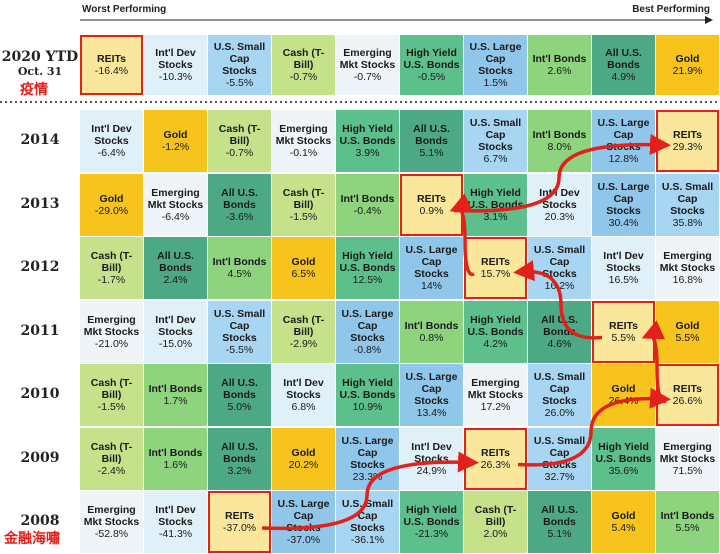 The image size is (720, 554). What do you see at coordinates (303, 153) in the screenshot?
I see `return-value: -0.1%` at bounding box center [303, 153].